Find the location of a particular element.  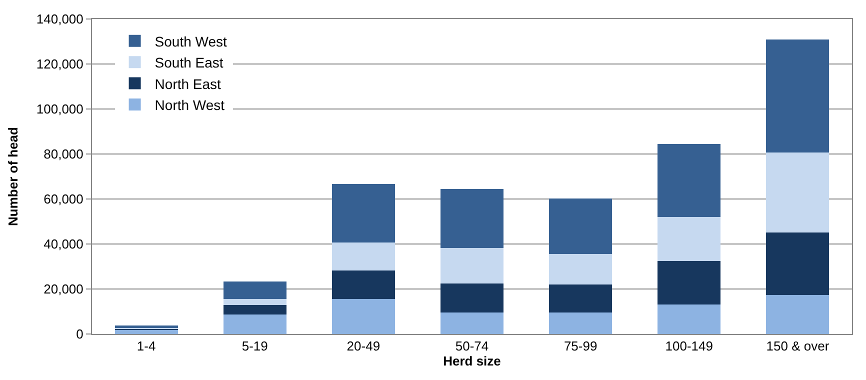

y-tick-label: 20,000 is located at coordinates (64, 289).